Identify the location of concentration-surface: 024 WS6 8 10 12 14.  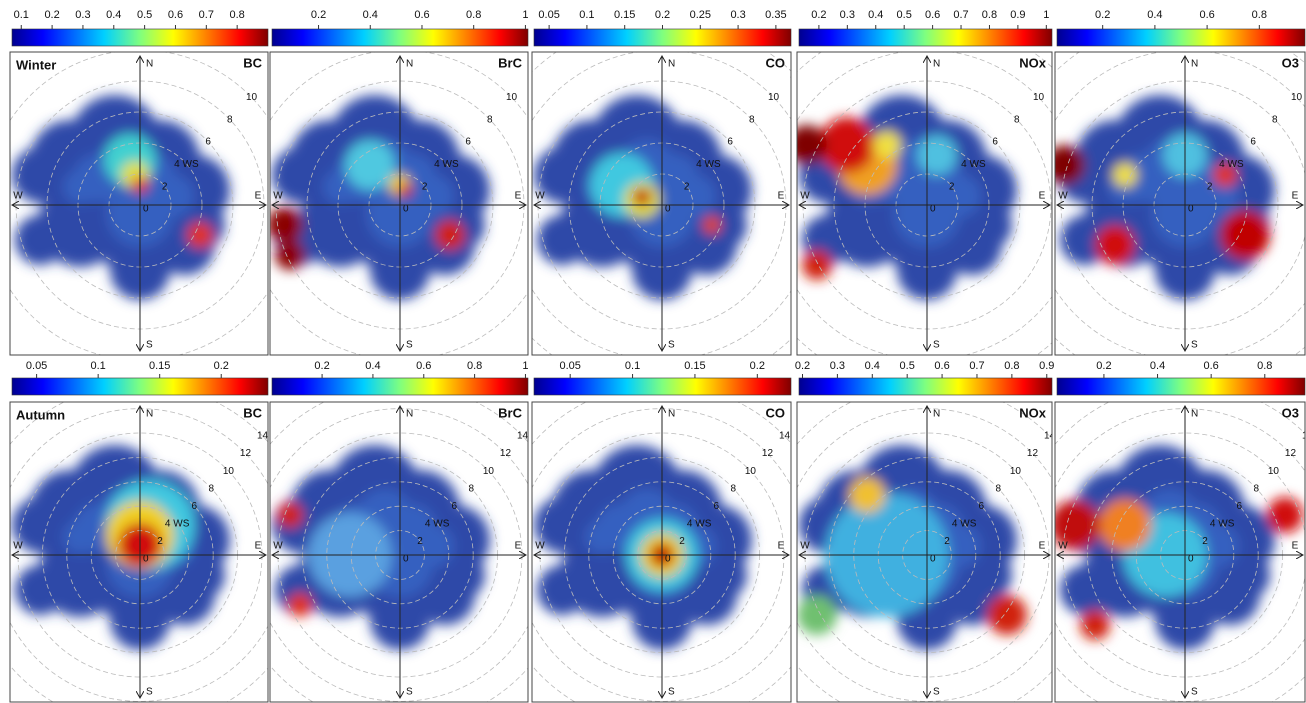
(139, 552).